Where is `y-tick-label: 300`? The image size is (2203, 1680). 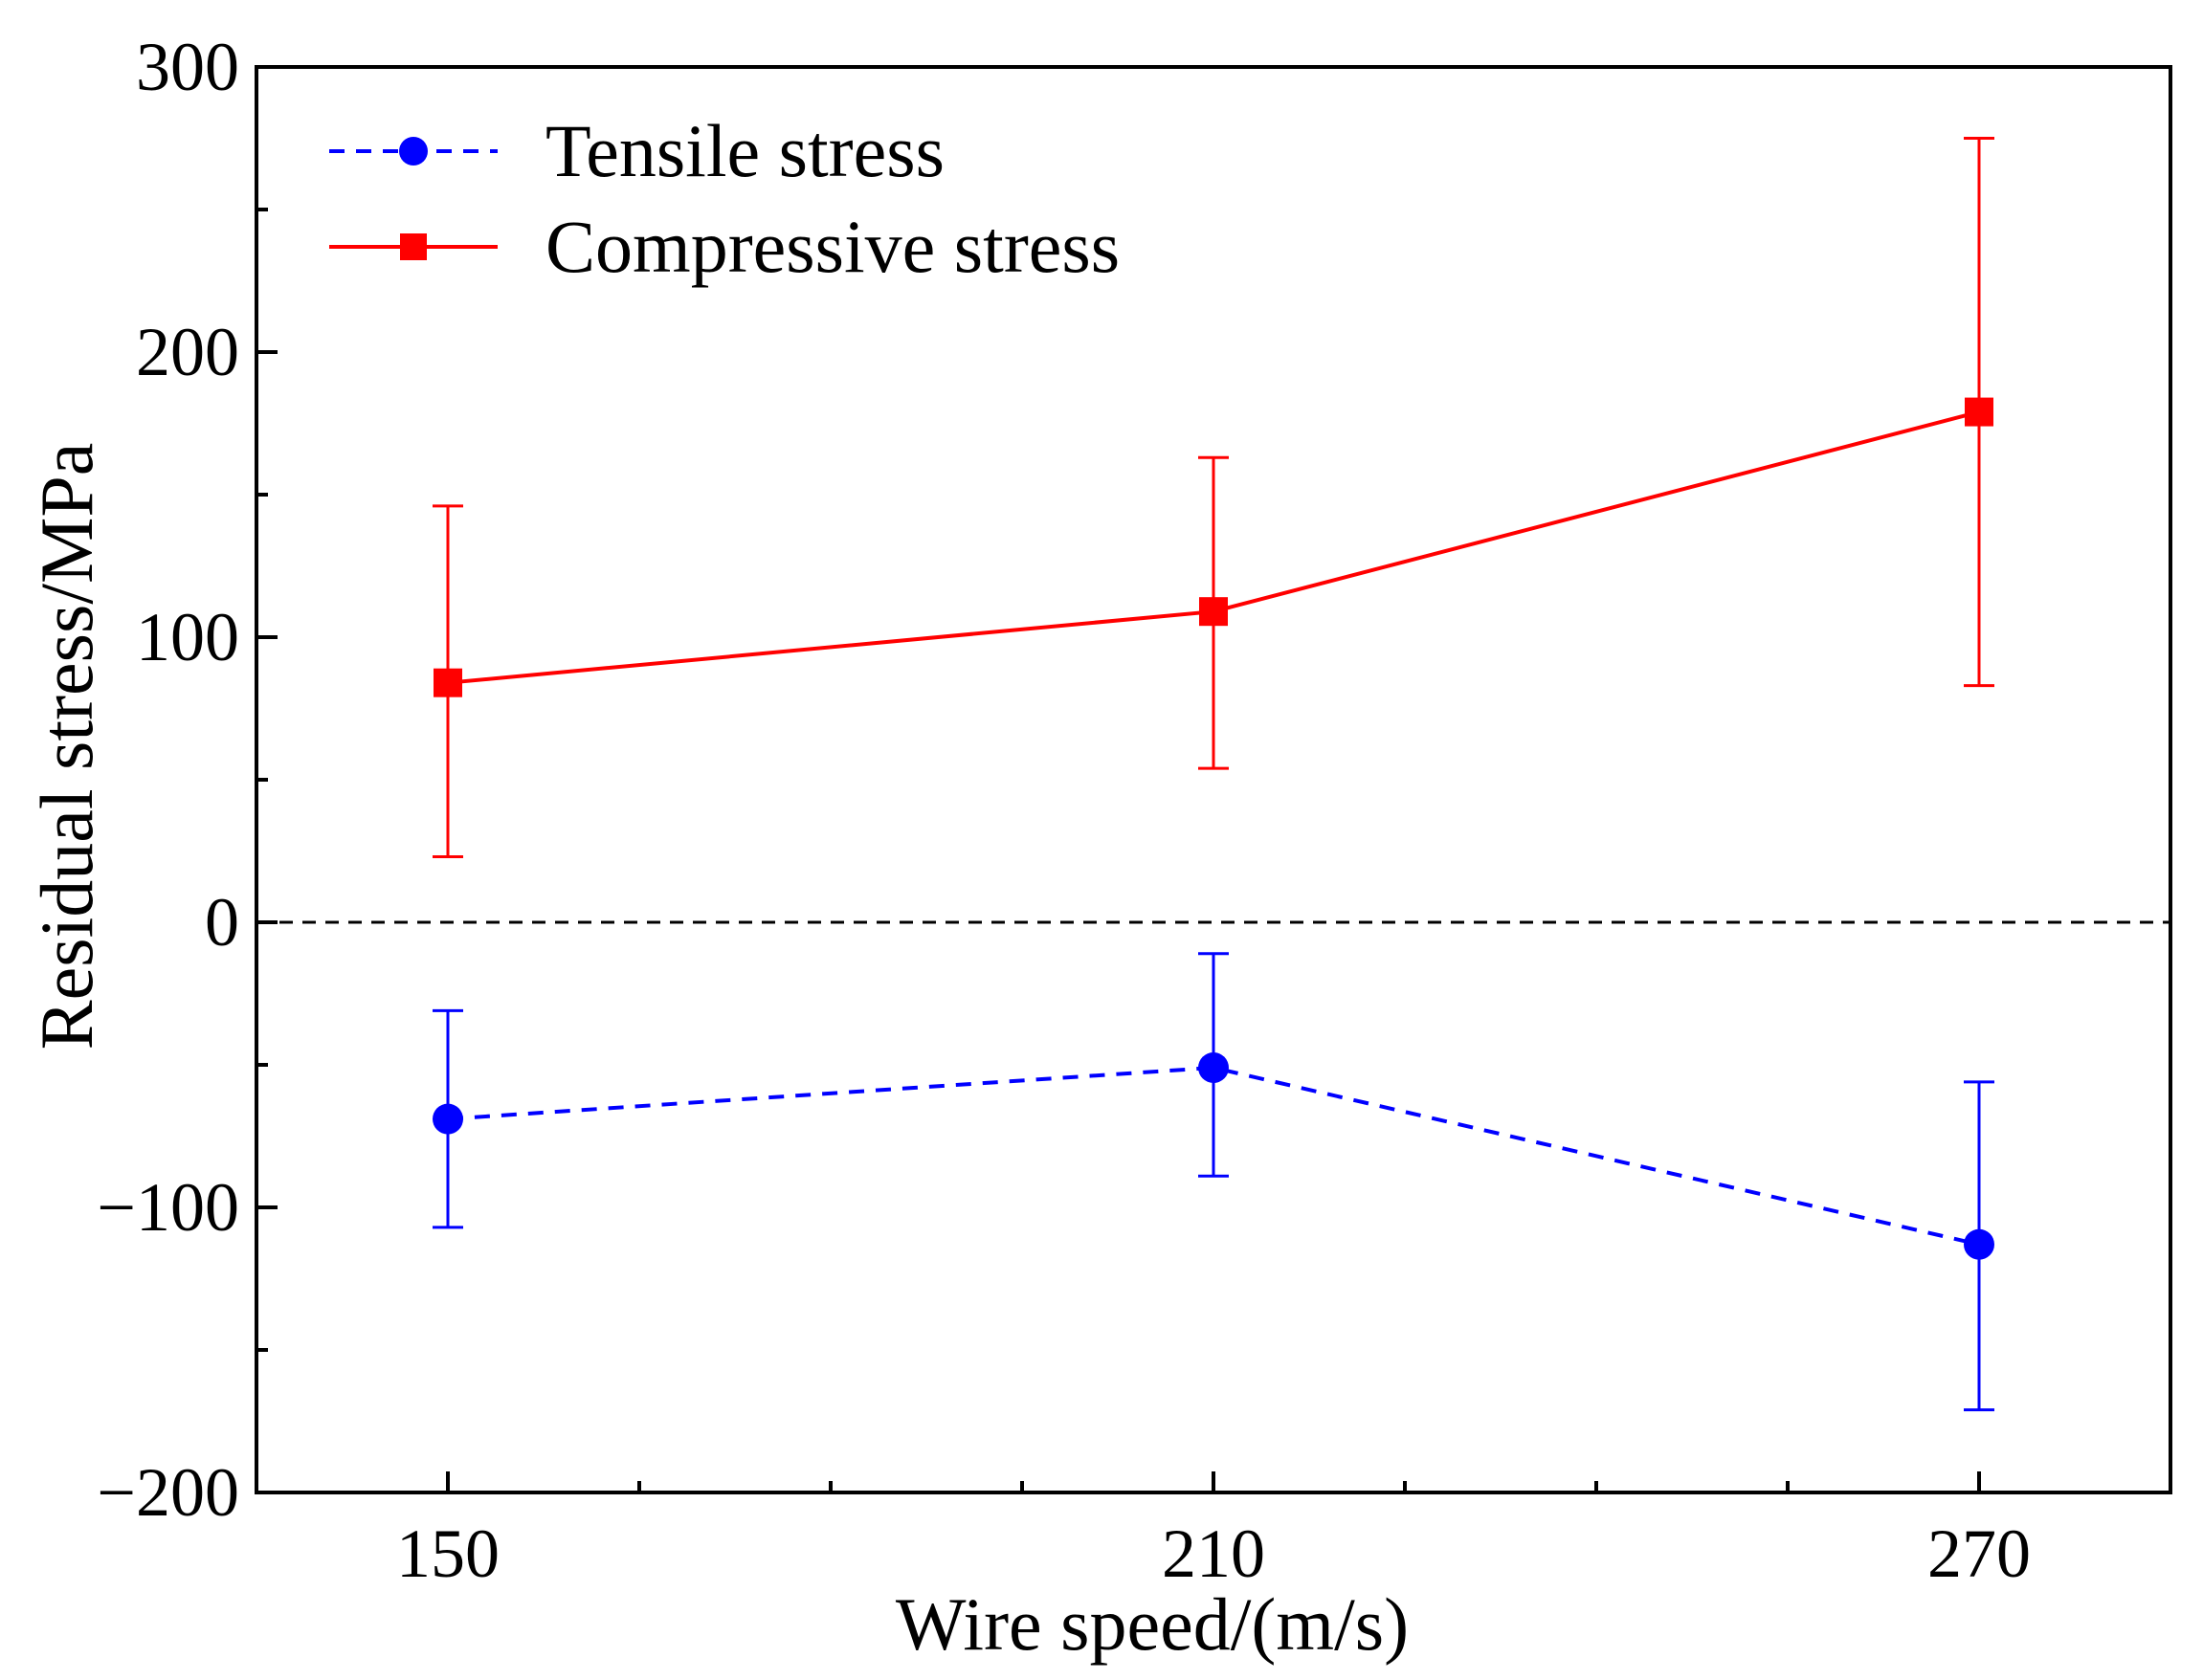 y-tick-label: 300 is located at coordinates (187, 67).